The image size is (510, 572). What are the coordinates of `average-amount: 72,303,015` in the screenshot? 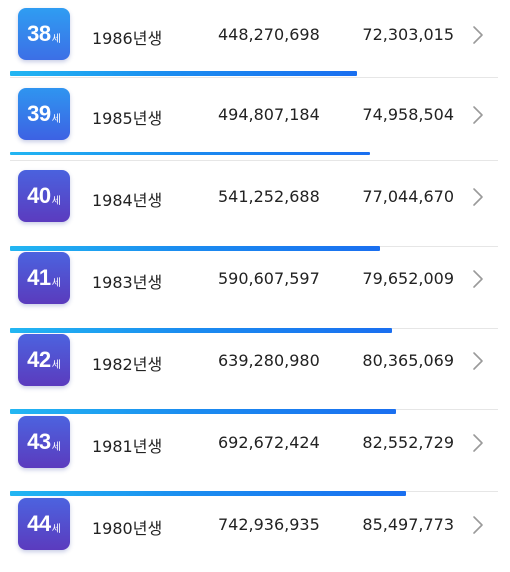 It's located at (408, 34).